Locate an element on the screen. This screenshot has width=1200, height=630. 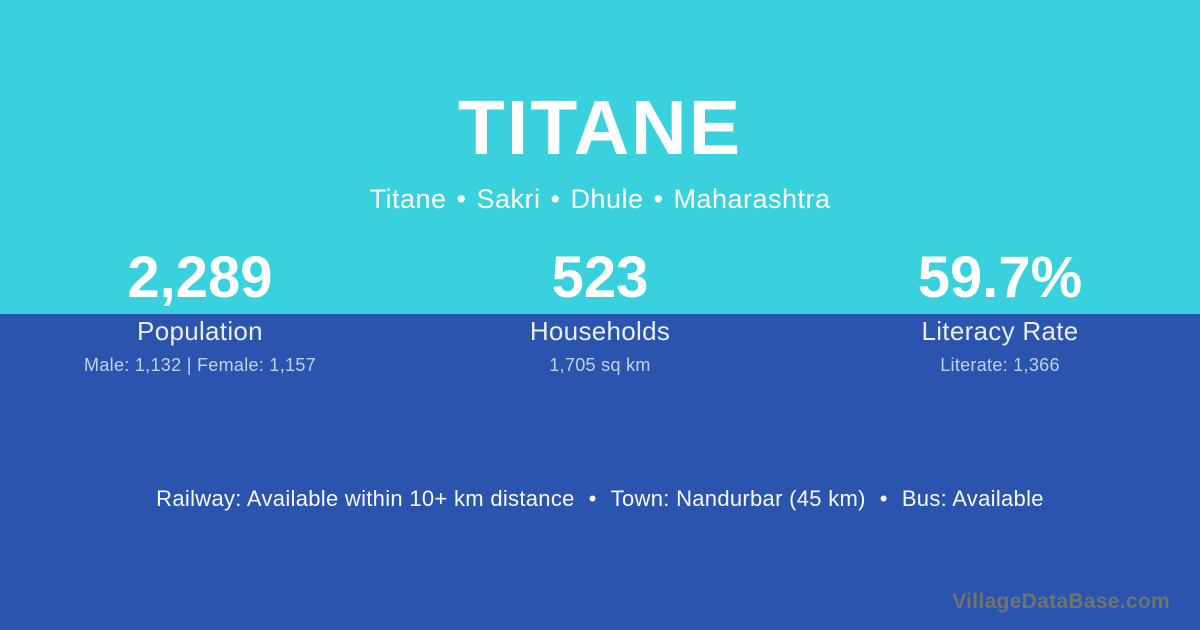
literacy-label: Literacy Rate is located at coordinates (1000, 331).